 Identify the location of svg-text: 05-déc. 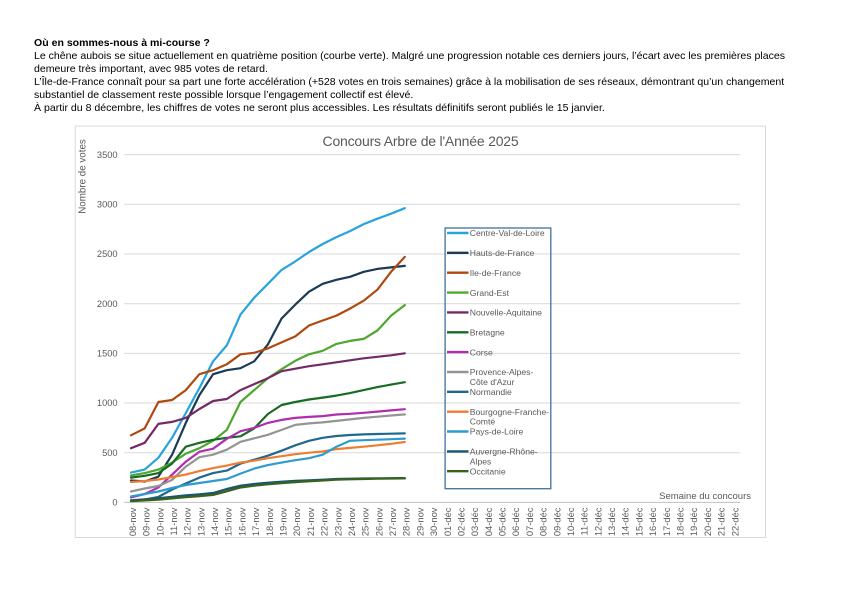
(502, 521).